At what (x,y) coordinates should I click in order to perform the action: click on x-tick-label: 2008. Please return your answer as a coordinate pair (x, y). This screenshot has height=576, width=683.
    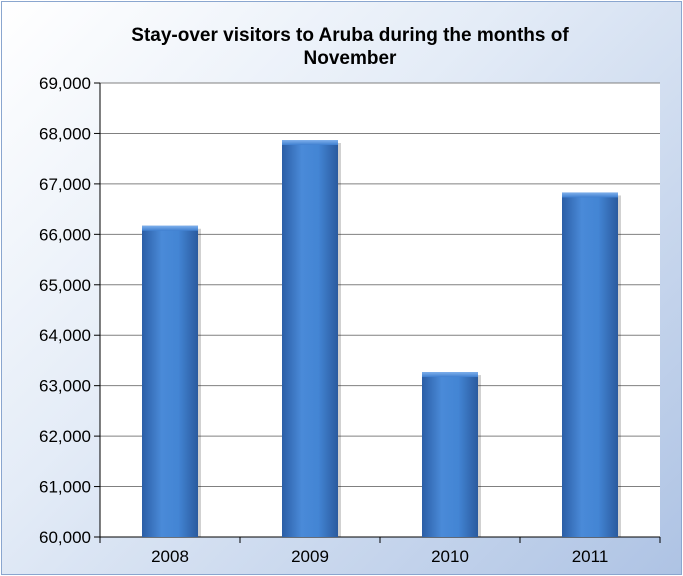
    Looking at the image, I should click on (170, 556).